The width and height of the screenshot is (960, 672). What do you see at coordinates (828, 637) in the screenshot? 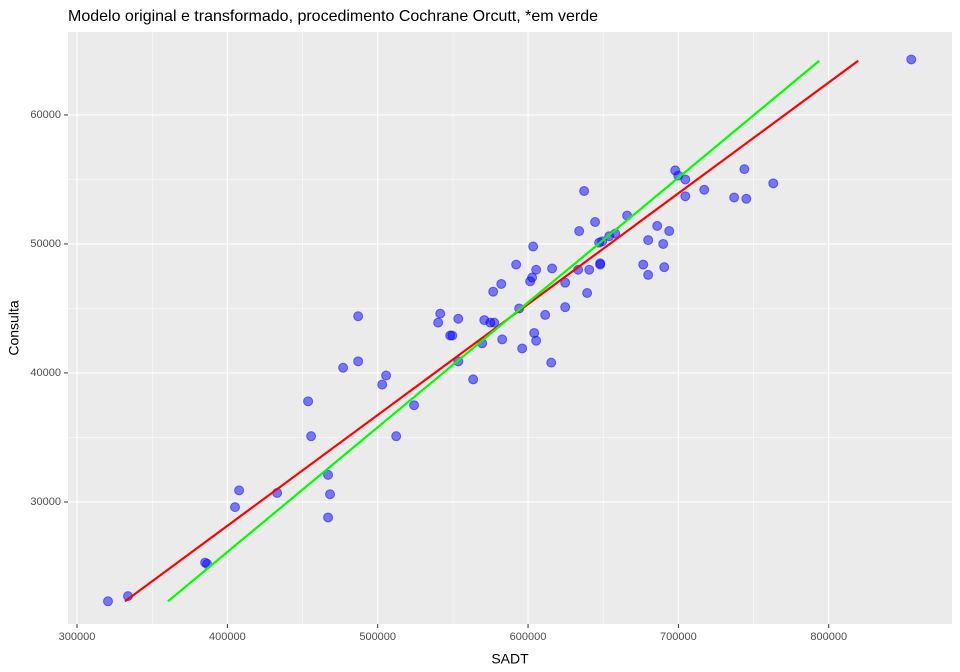
I see `x-tick-label: 800000` at bounding box center [828, 637].